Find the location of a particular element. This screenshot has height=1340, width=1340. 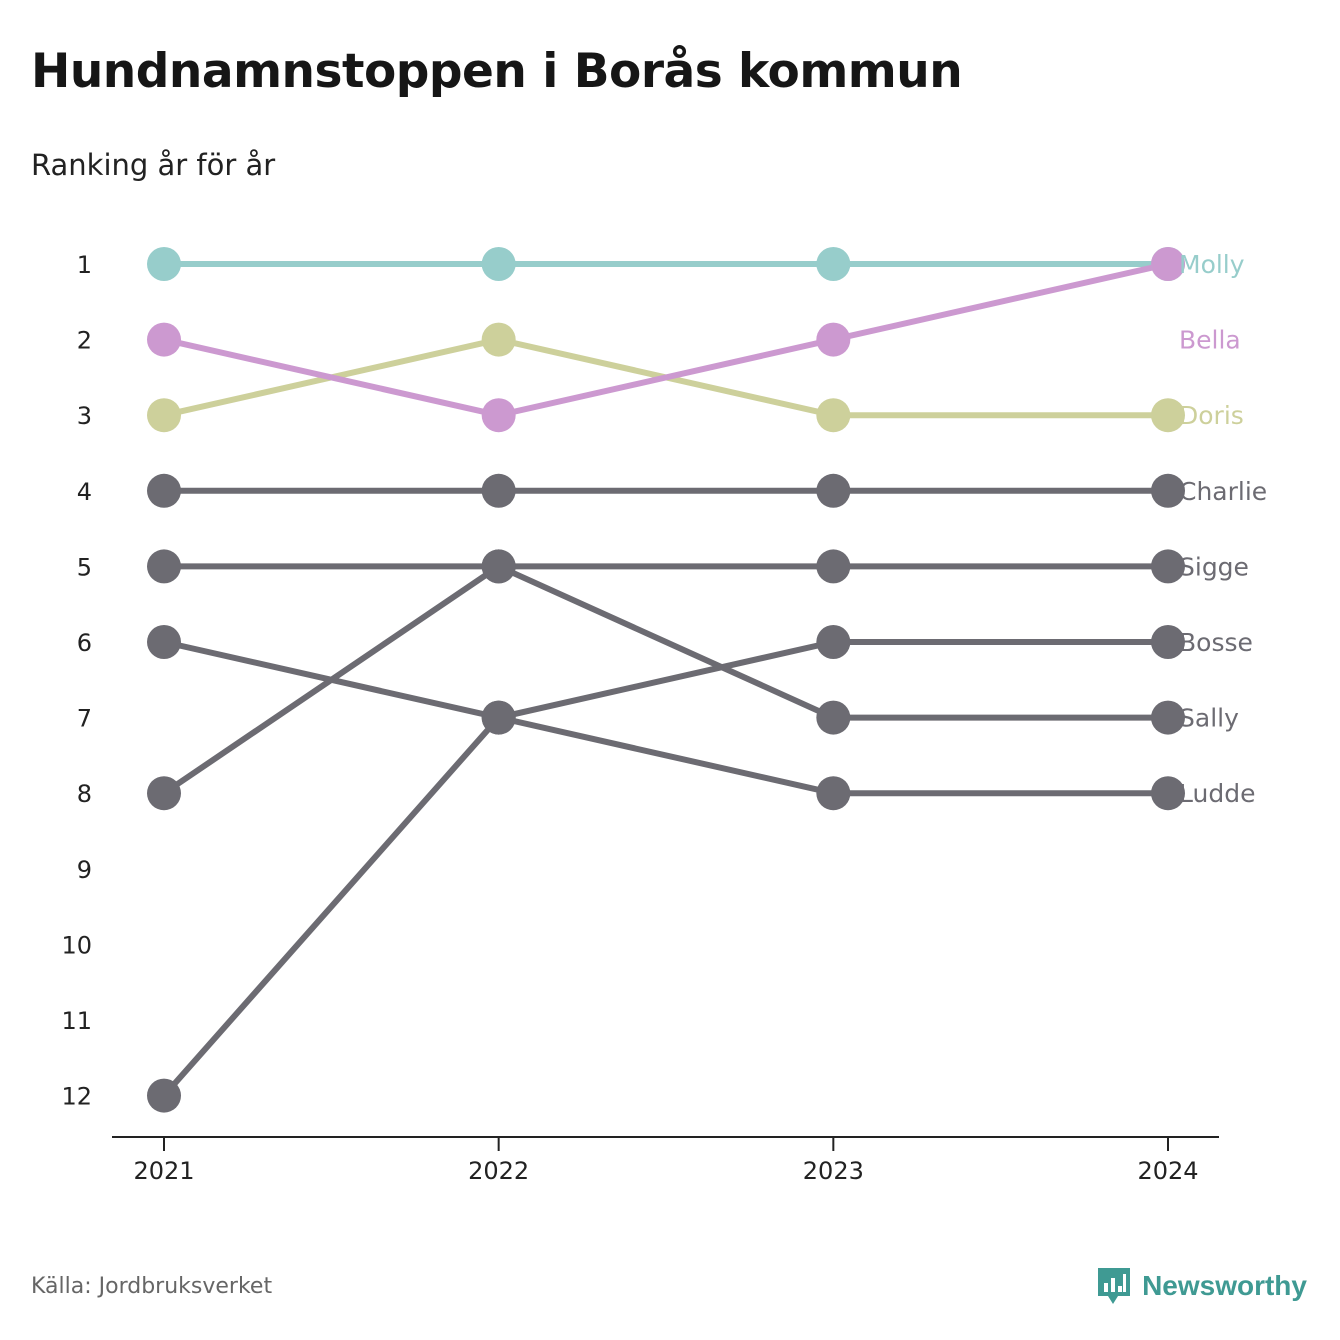

series-line-bella is located at coordinates (666, 340).